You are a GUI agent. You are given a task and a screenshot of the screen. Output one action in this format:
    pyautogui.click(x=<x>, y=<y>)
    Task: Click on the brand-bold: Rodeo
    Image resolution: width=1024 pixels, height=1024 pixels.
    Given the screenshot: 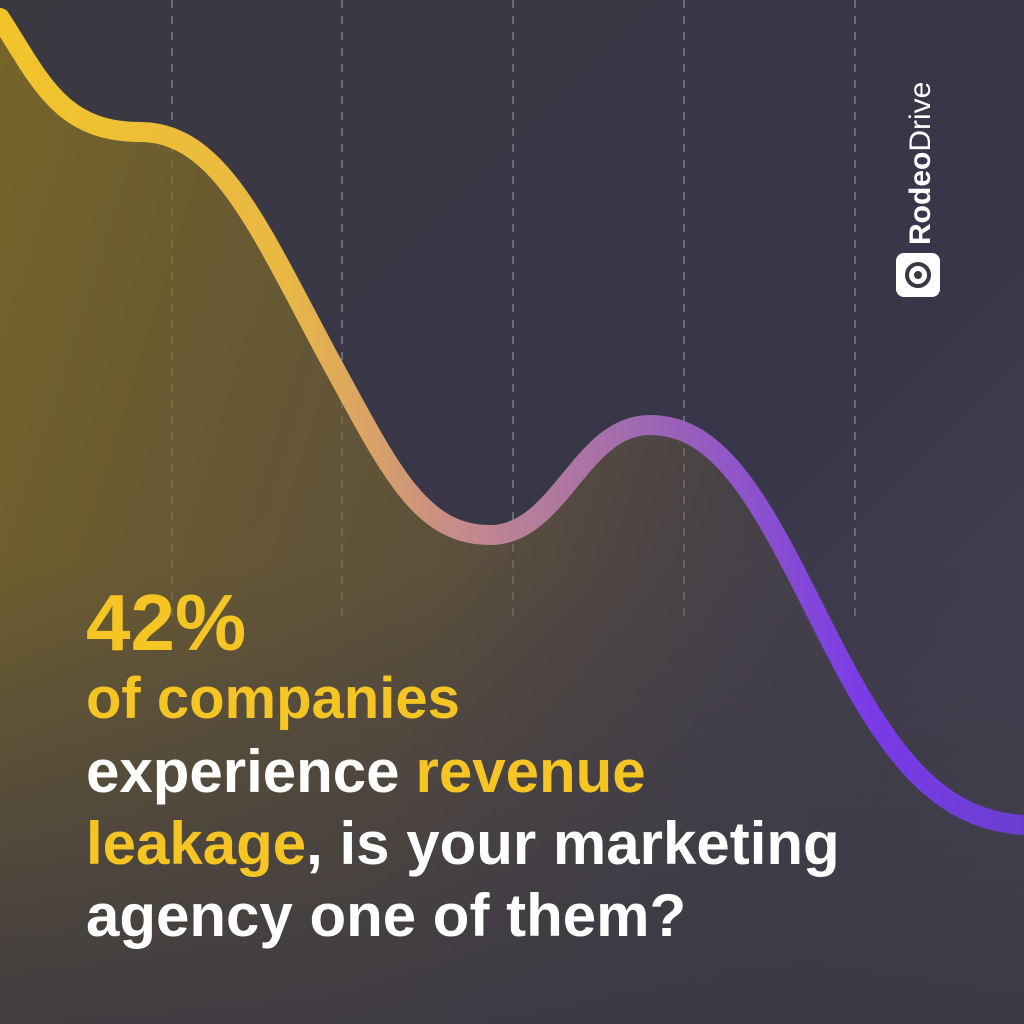 What is the action you would take?
    pyautogui.click(x=920, y=198)
    